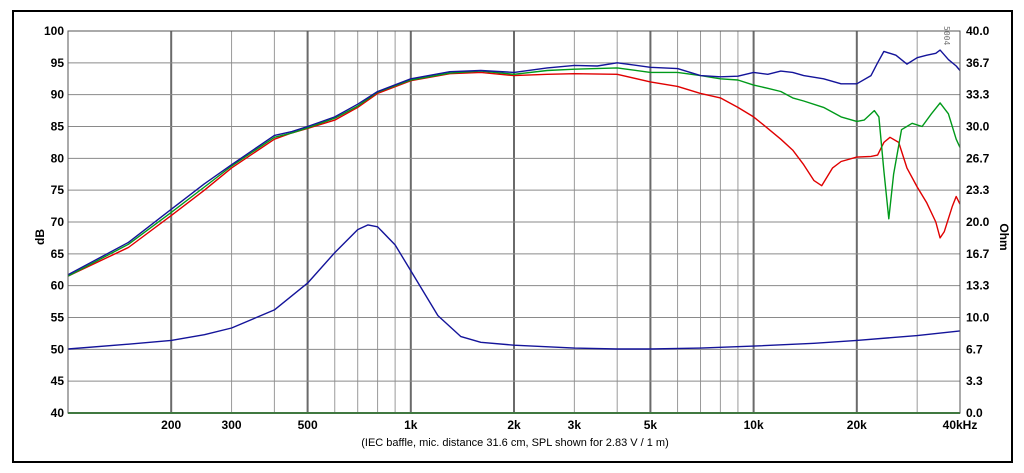 This screenshot has width=1024, height=473. Describe the element at coordinates (58, 318) in the screenshot. I see `y-tick-label: 55` at that location.